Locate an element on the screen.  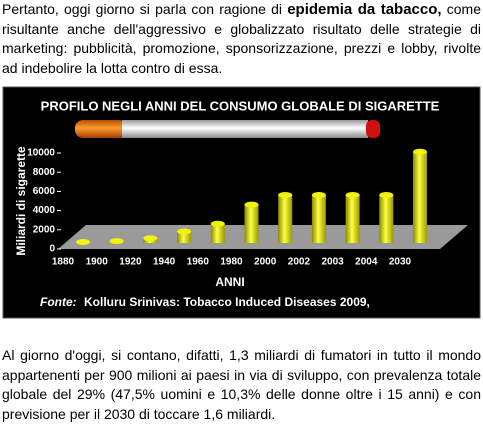
y-tick-label: 10000 is located at coordinates (41, 153).